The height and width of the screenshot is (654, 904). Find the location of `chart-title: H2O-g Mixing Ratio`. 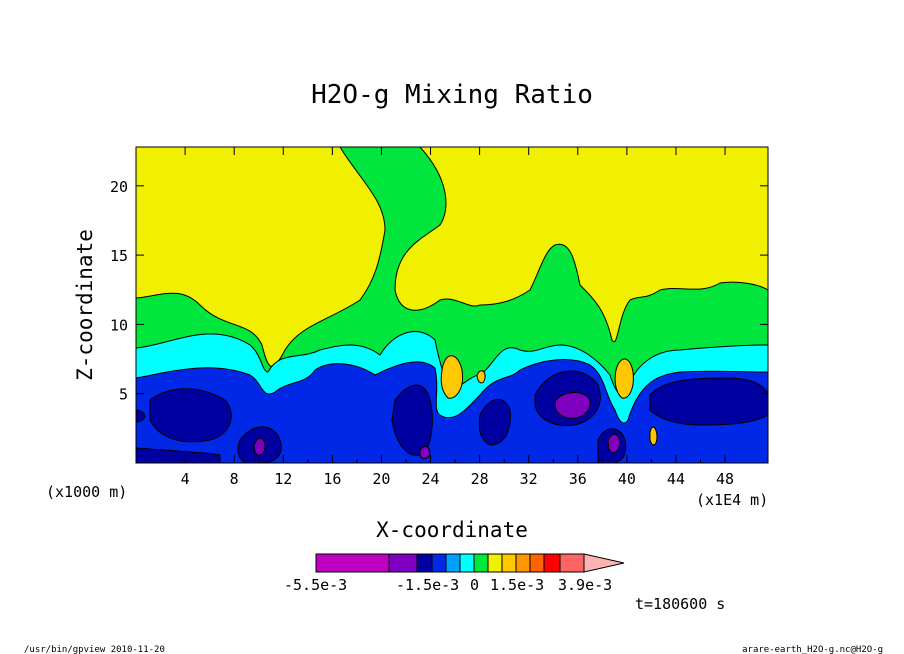

chart-title: H2O-g Mixing Ratio is located at coordinates (452, 95).